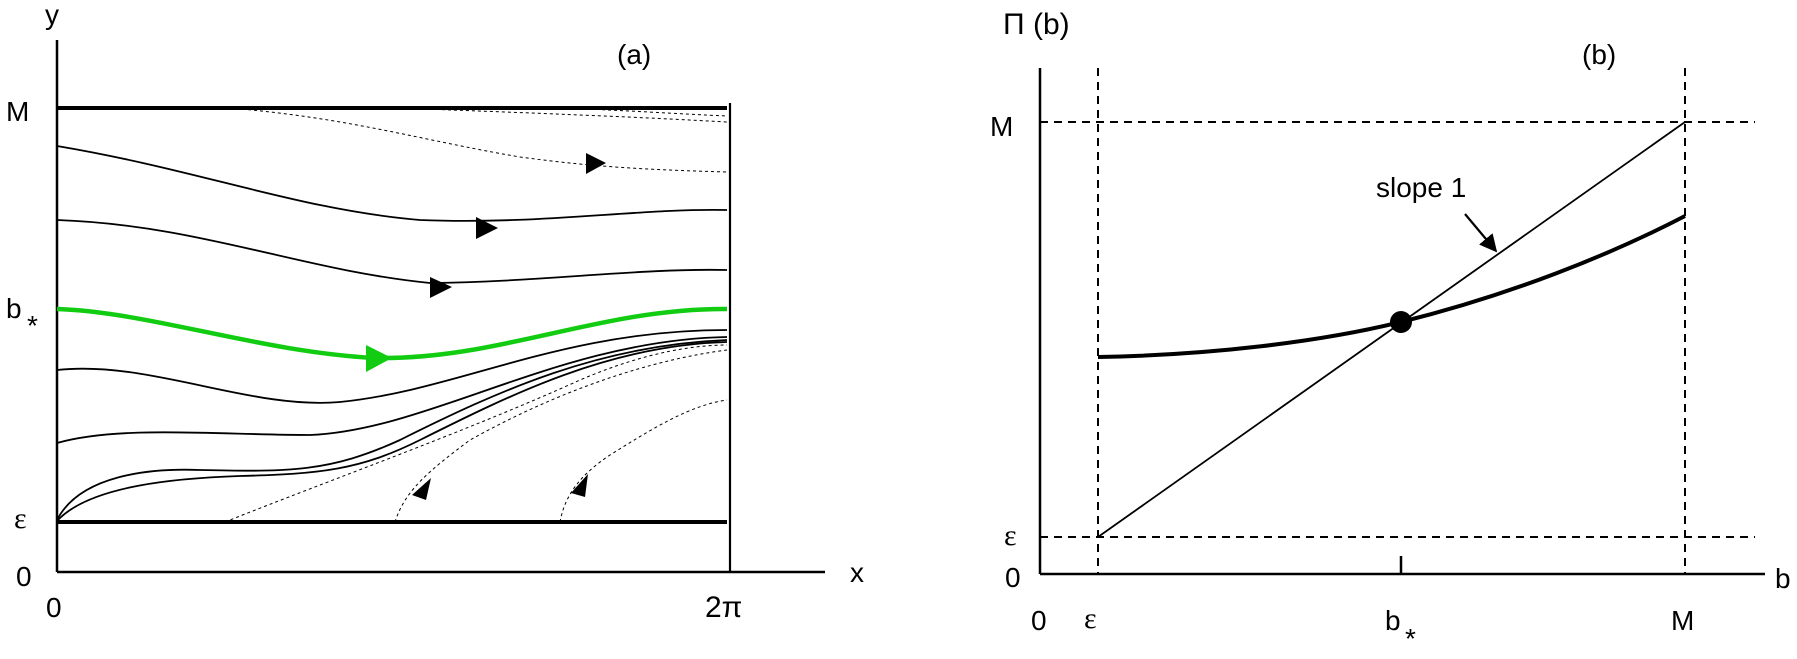 The height and width of the screenshot is (659, 1797). I want to click on panel-b-x-axis-label: b, so click(1783, 578).